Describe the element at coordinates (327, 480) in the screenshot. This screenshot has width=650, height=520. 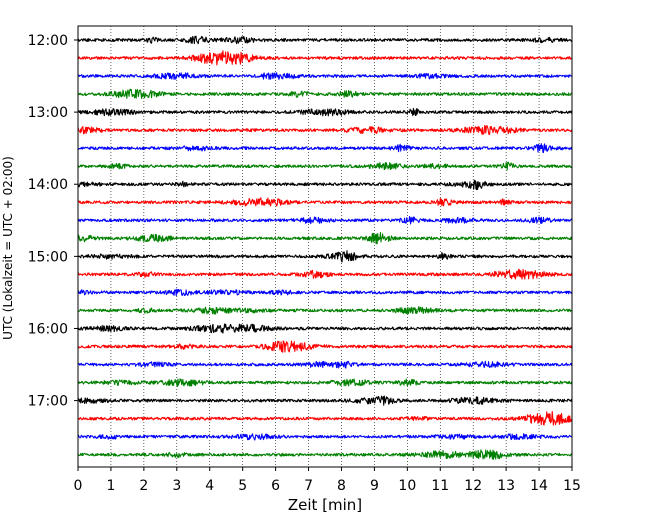
I see `x-tick-layer: 0 1 2 3 4 5 6 7 8 9 10 11 12 13 14 15` at that location.